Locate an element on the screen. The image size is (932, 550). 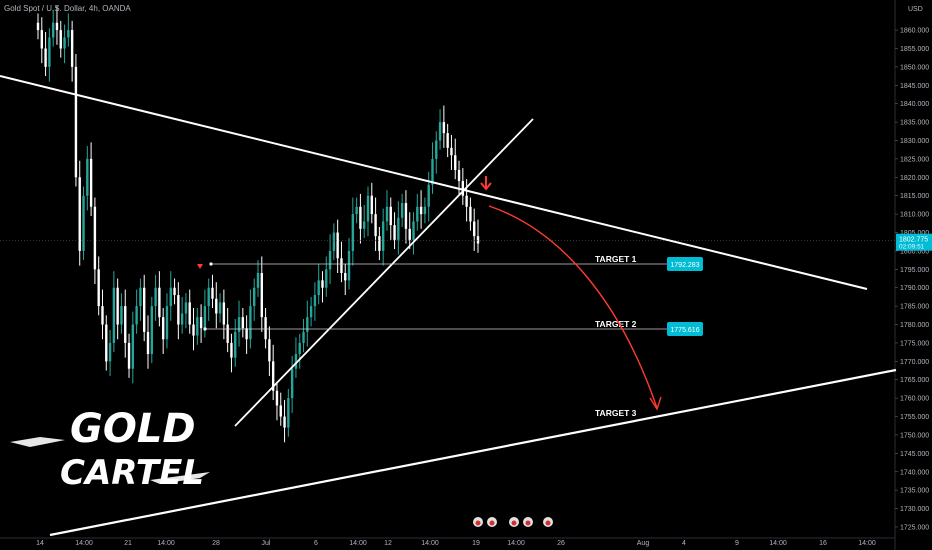
y-tick-label: 1795.000 is located at coordinates (914, 270).